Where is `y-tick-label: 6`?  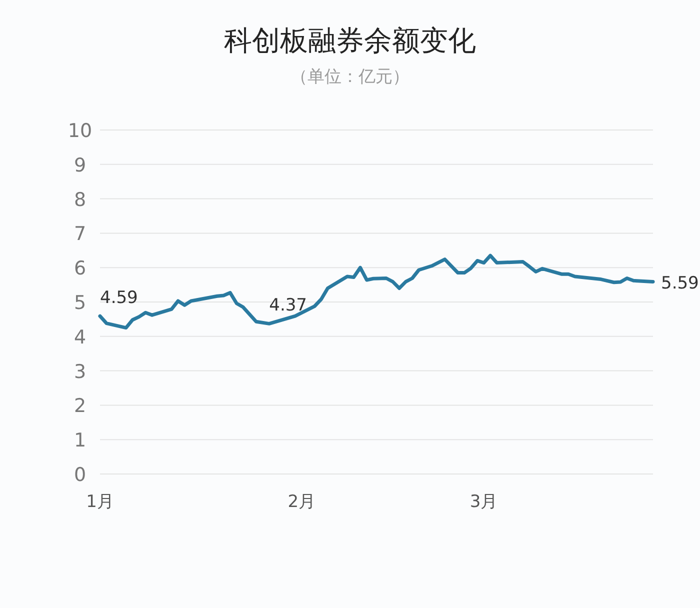 y-tick-label: 6 is located at coordinates (80, 269).